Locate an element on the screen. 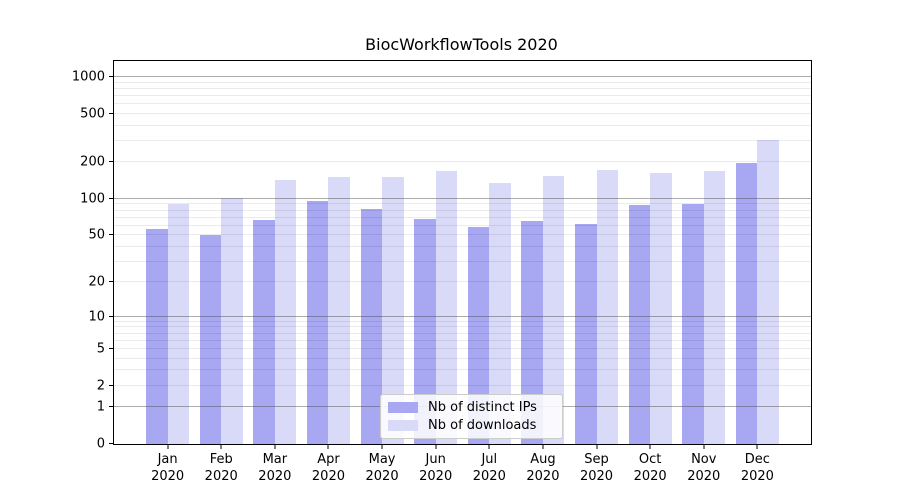 The image size is (900, 500). x-tick-month: Jun is located at coordinates (435, 459).